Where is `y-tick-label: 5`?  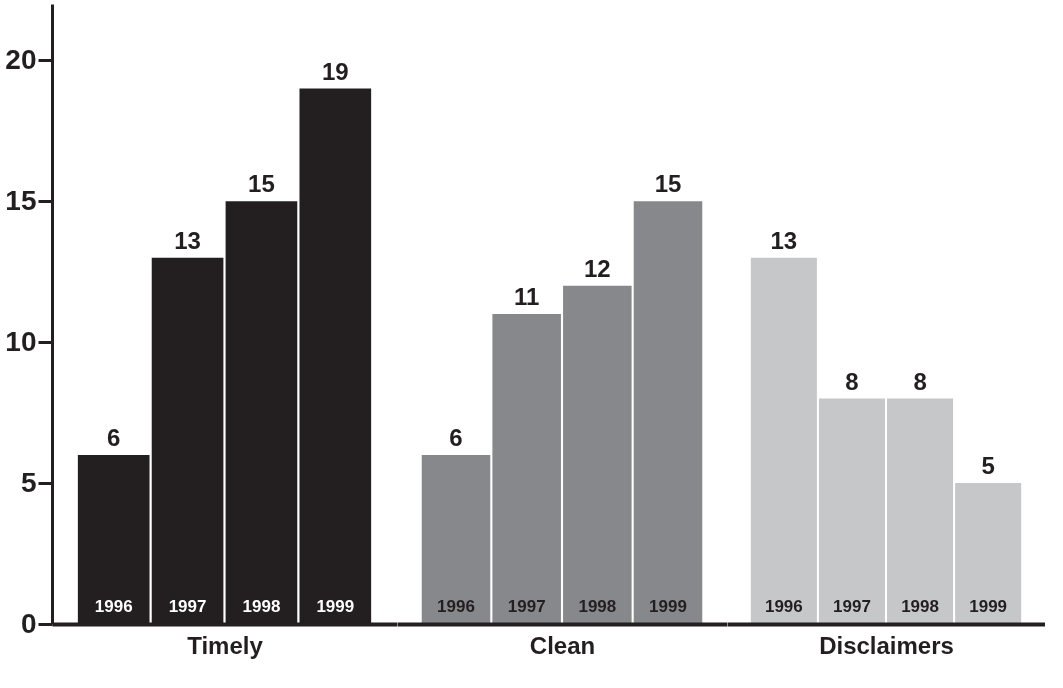
y-tick-label: 5 is located at coordinates (28, 482).